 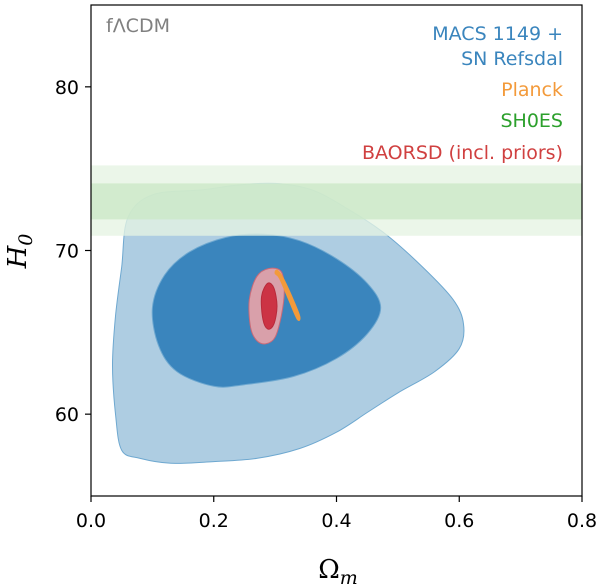 What do you see at coordinates (269, 306) in the screenshot?
I see `baorsd-1sigma-contour` at bounding box center [269, 306].